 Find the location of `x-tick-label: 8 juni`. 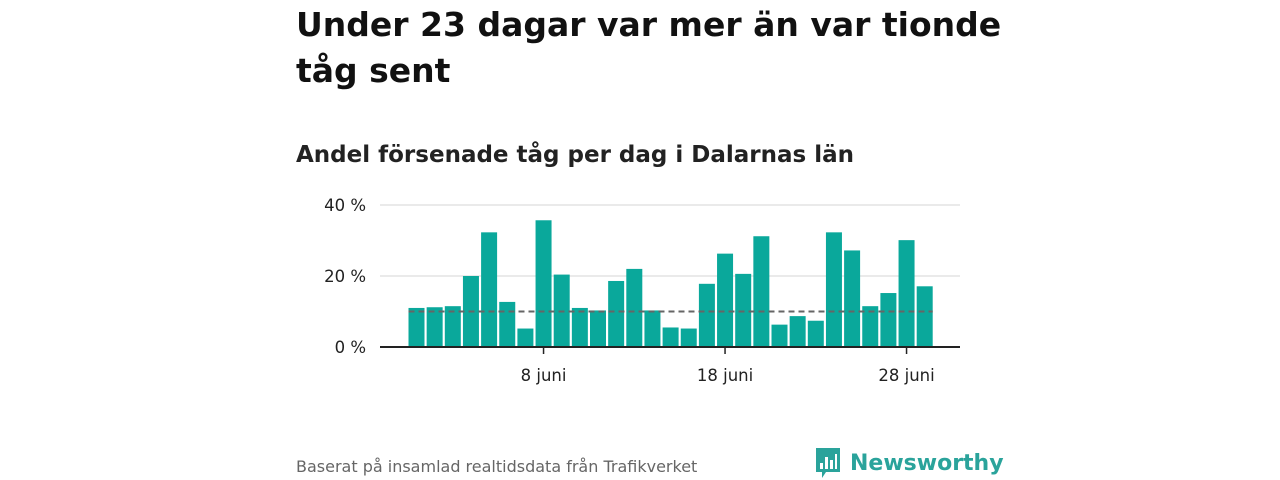

x-tick-label: 8 juni is located at coordinates (544, 375).